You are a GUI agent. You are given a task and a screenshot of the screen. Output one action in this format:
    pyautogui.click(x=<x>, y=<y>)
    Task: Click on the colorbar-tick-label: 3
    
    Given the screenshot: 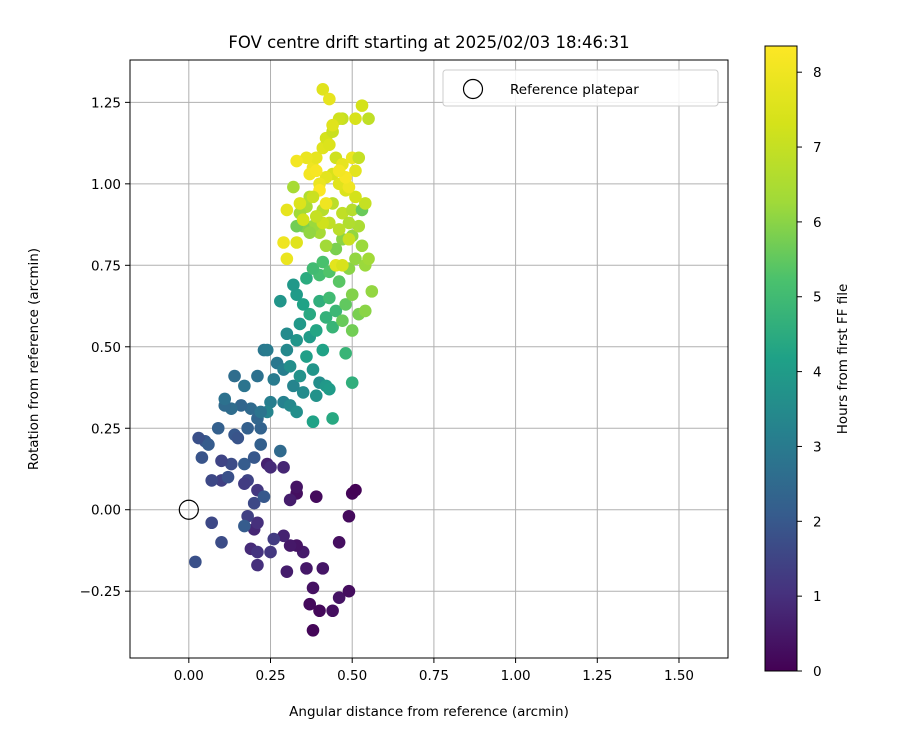 What is the action you would take?
    pyautogui.click(x=817, y=447)
    